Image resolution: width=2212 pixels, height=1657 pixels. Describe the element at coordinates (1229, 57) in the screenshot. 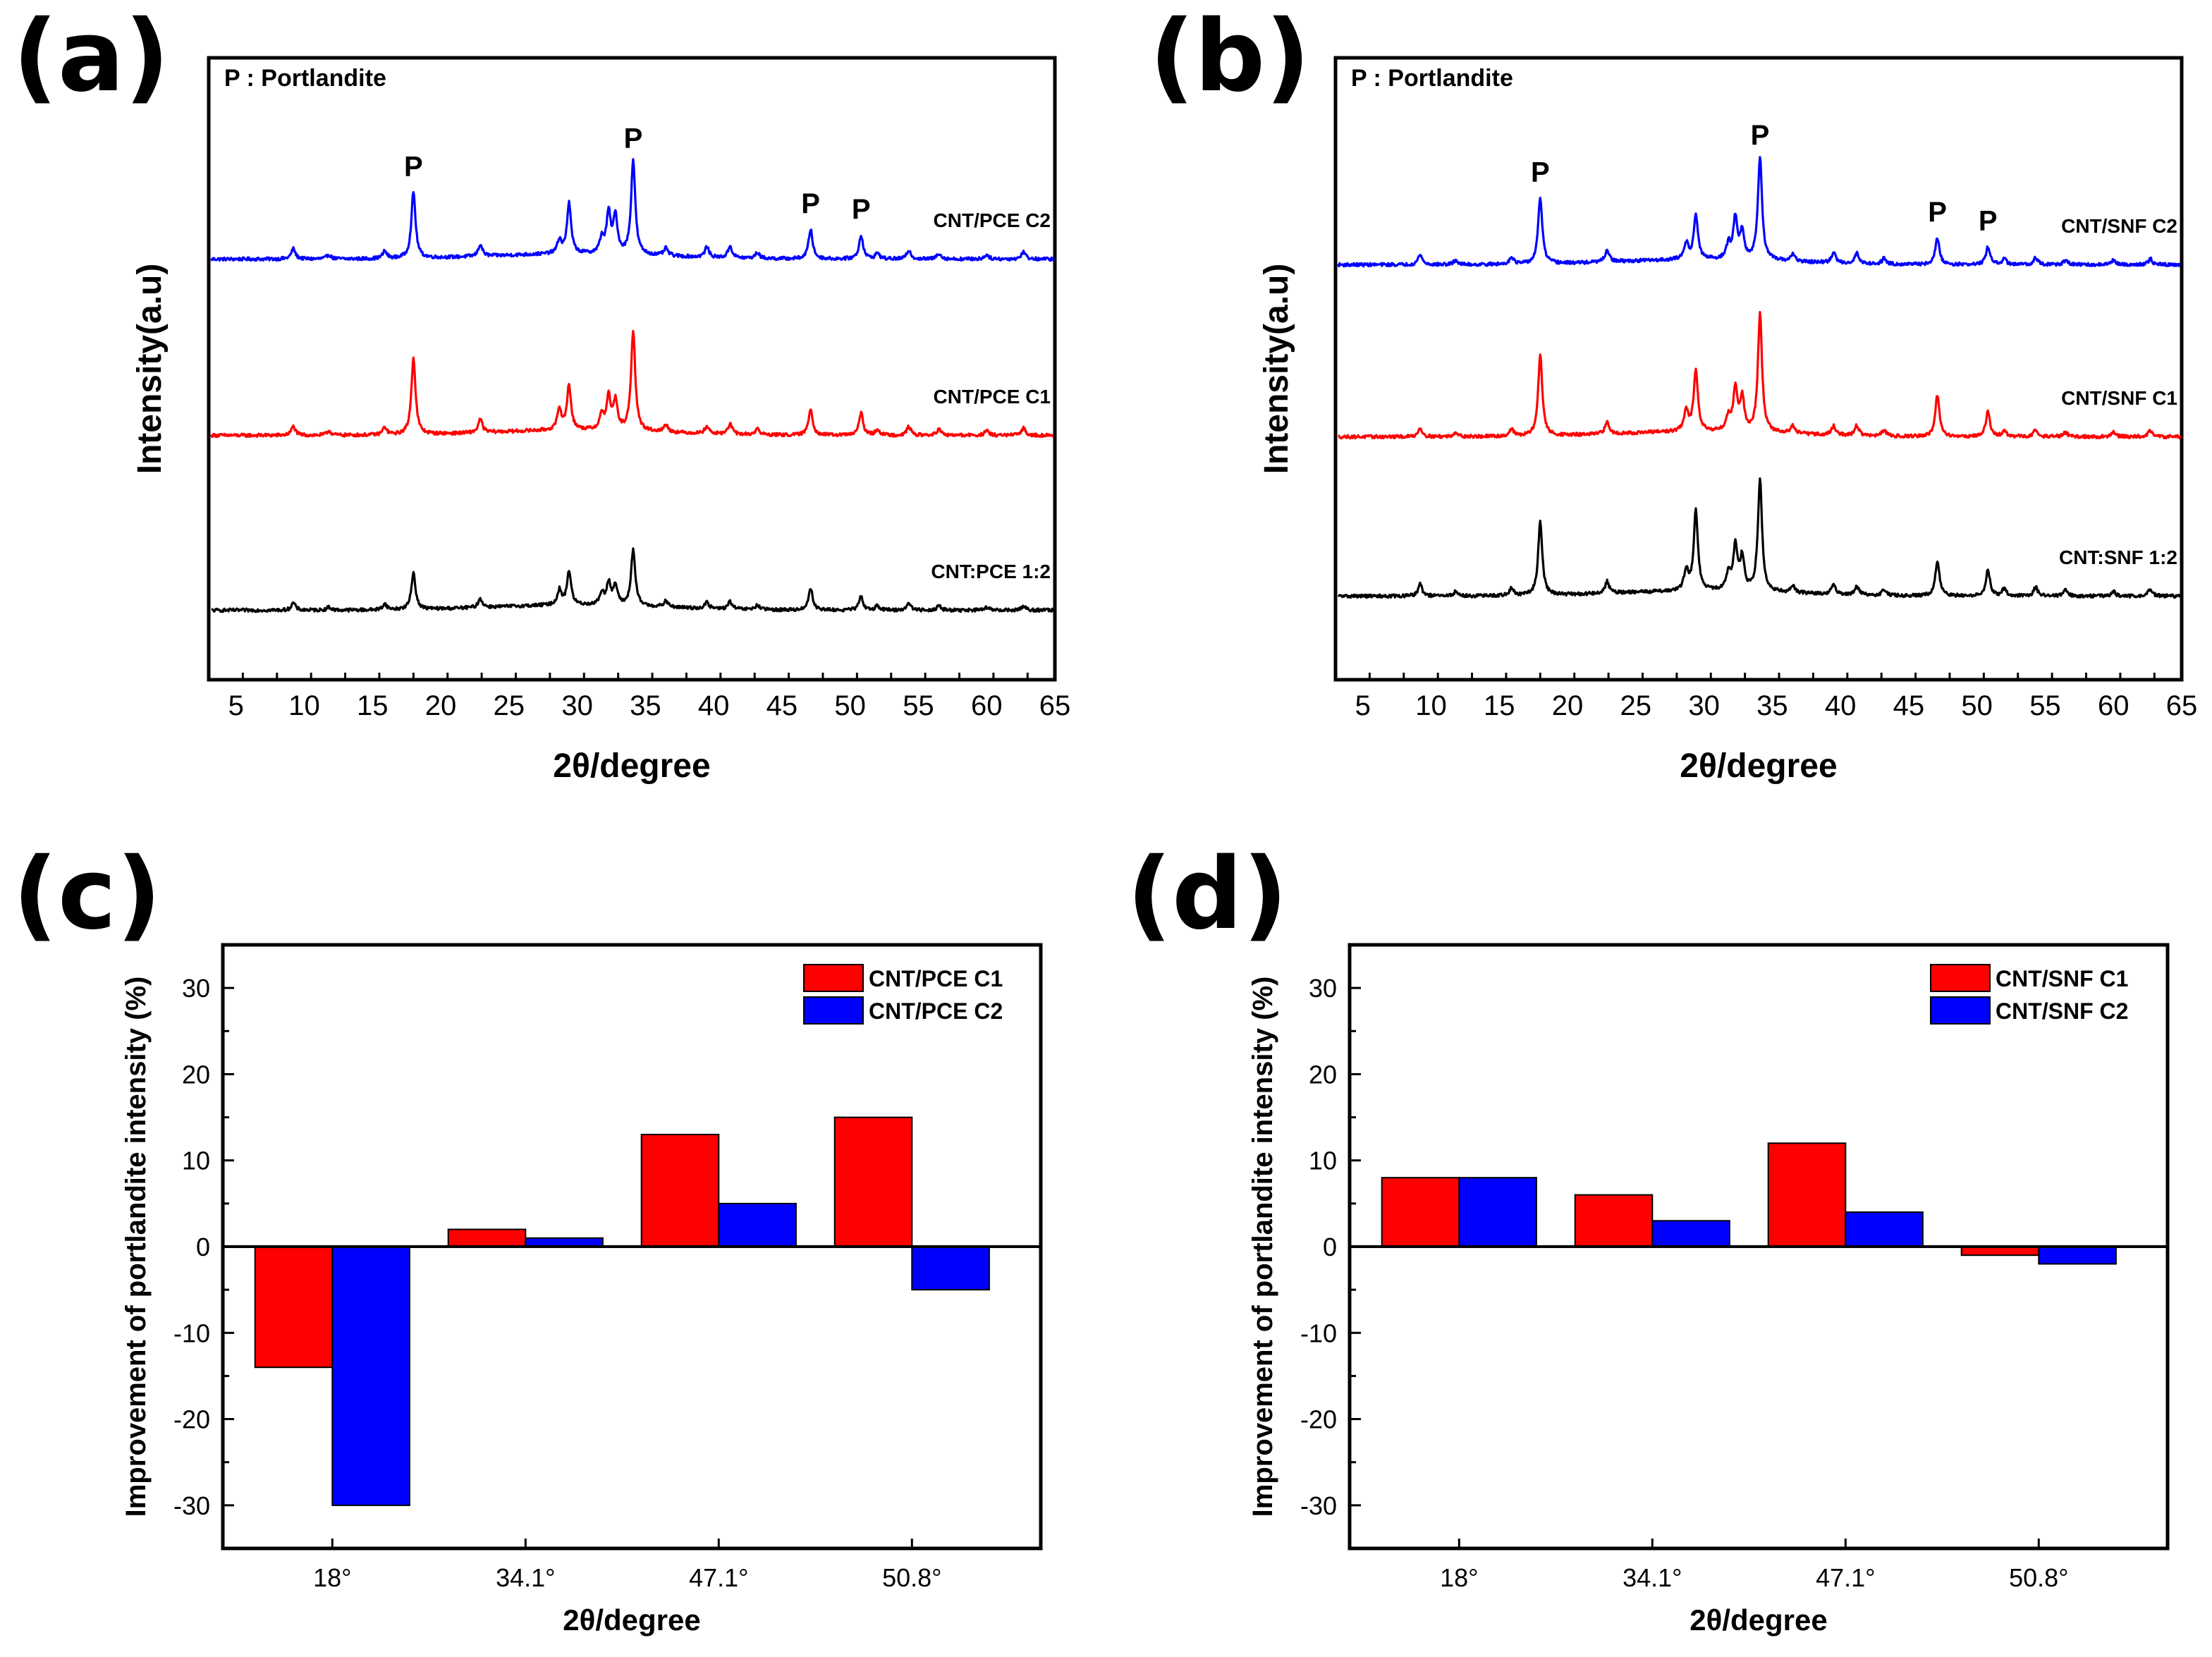

I see `panel-b-letter: (b)` at that location.